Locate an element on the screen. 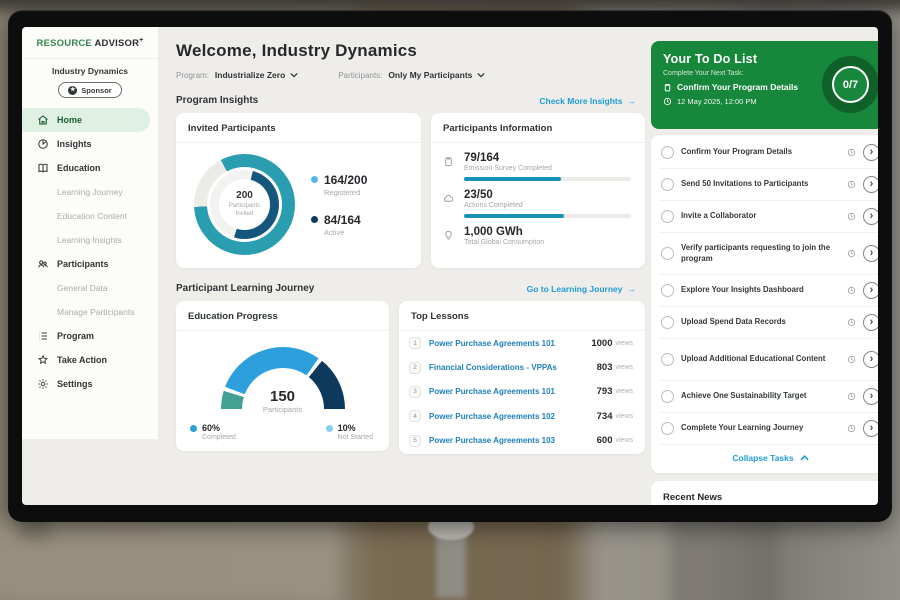 The image size is (900, 600). collapse-tasks-link: Collapse Tasks is located at coordinates (768, 458).